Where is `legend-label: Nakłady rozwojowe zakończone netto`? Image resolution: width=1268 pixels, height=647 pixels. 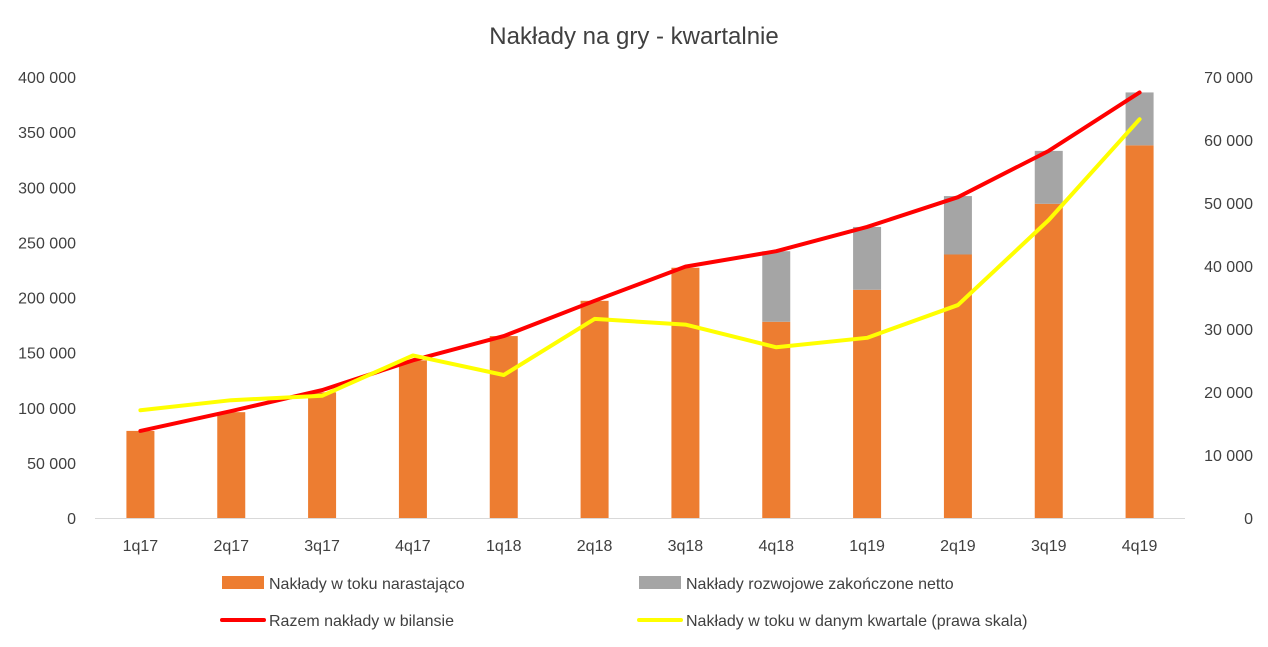
legend-label: Nakłady rozwojowe zakończone netto is located at coordinates (820, 584).